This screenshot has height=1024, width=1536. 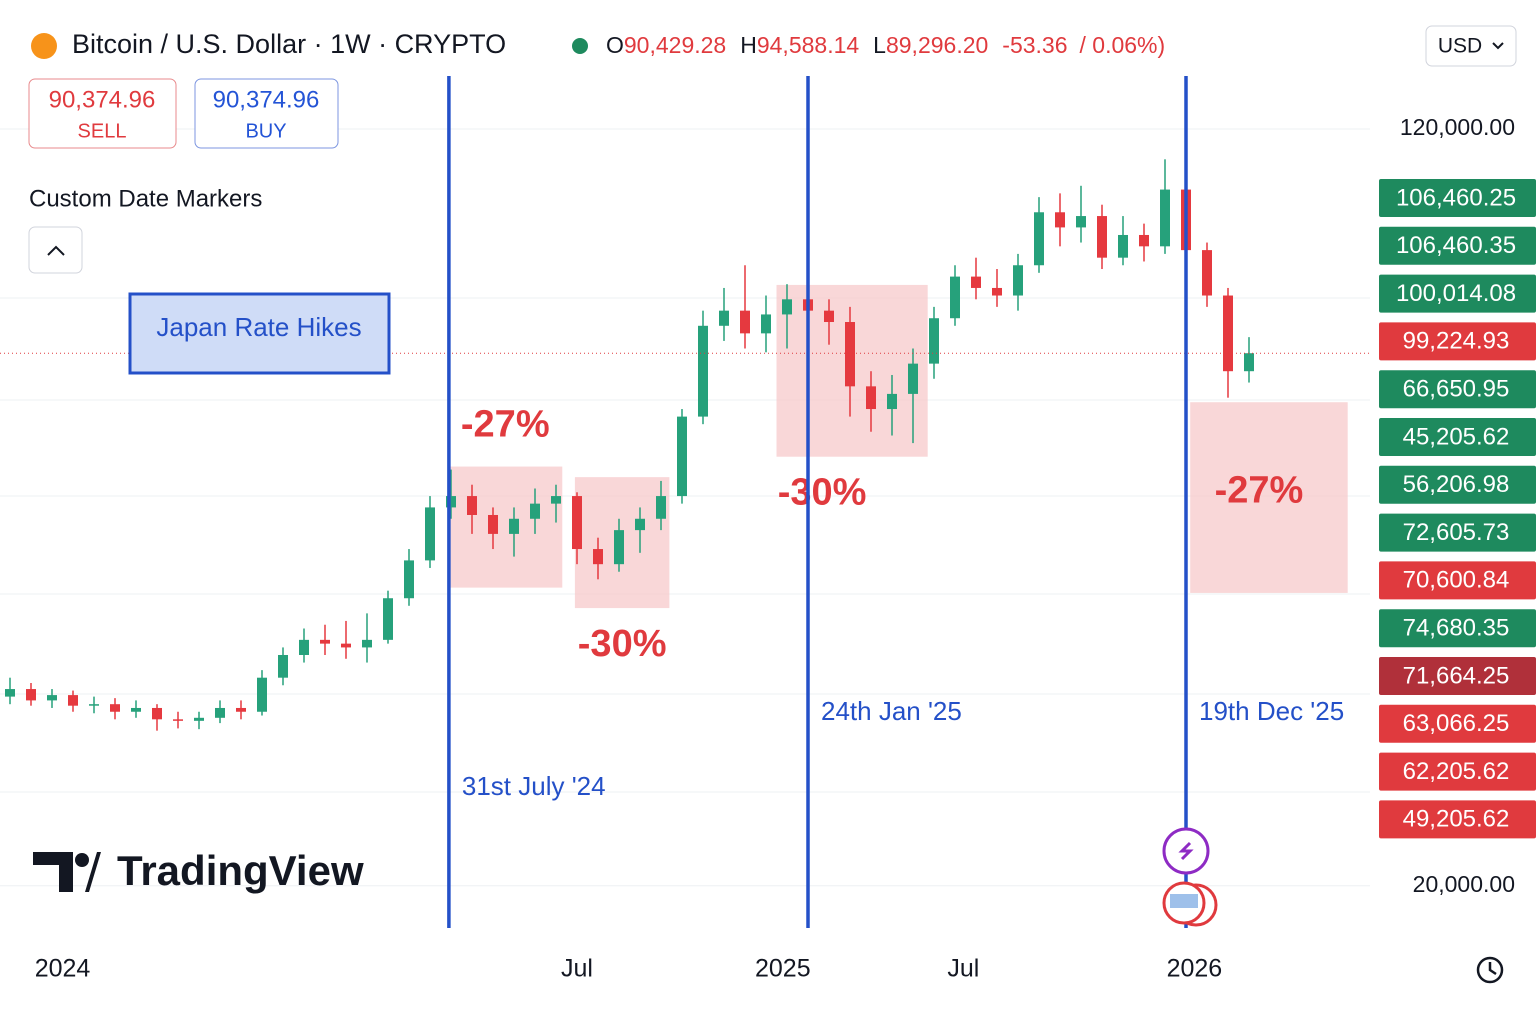 What do you see at coordinates (82, 860) in the screenshot?
I see `logo-dot` at bounding box center [82, 860].